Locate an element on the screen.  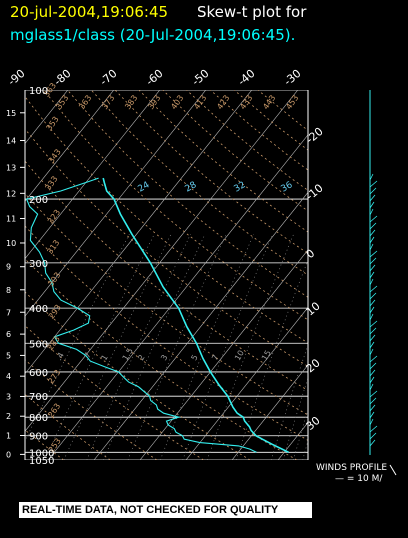
right-temperature-label: 20 is located at coordinates (313, 365).